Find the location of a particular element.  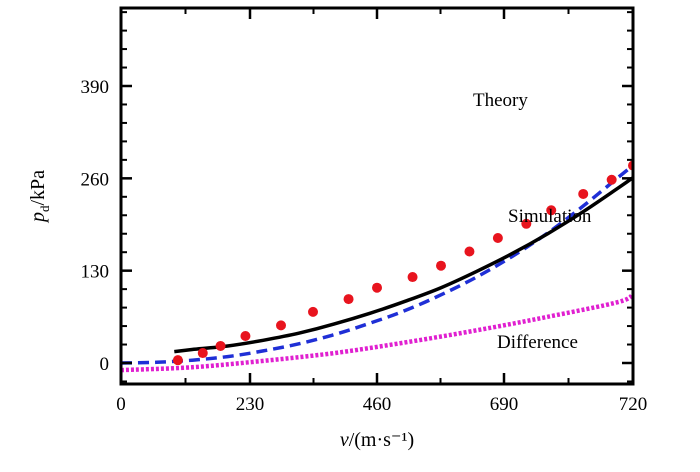

theory-label: Theory is located at coordinates (500, 100).